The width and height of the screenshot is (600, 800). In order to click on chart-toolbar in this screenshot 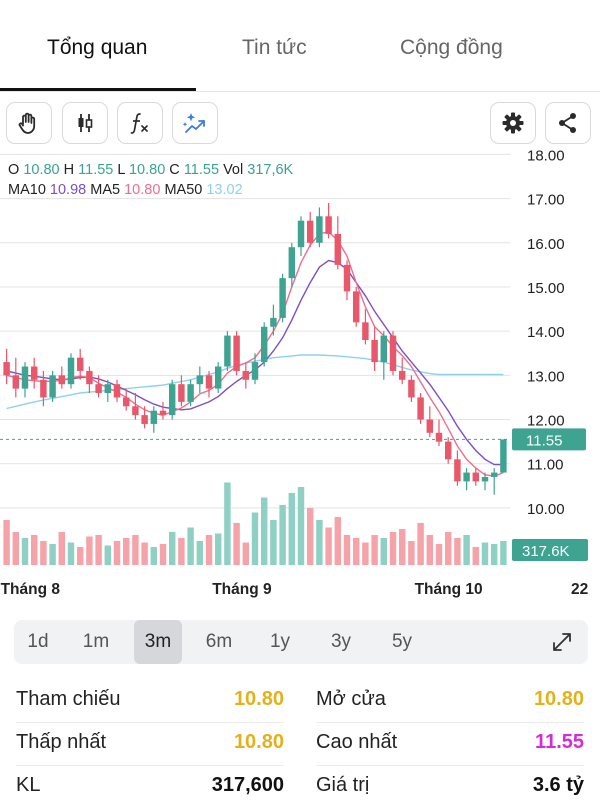, I will do `click(300, 124)`.